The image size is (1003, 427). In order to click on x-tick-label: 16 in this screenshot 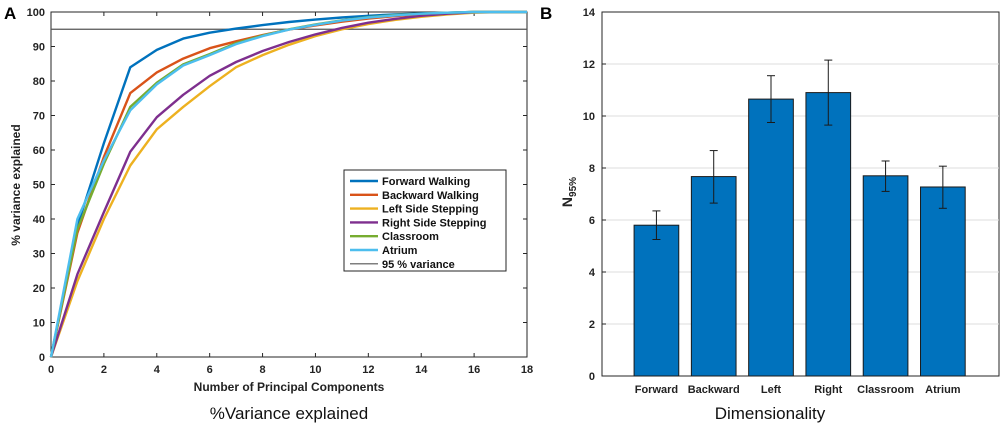, I will do `click(474, 370)`.